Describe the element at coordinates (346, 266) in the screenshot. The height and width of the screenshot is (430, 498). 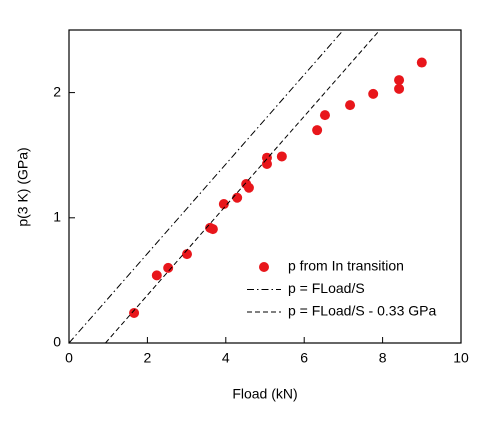
I see `legend-label: p from In transition` at that location.